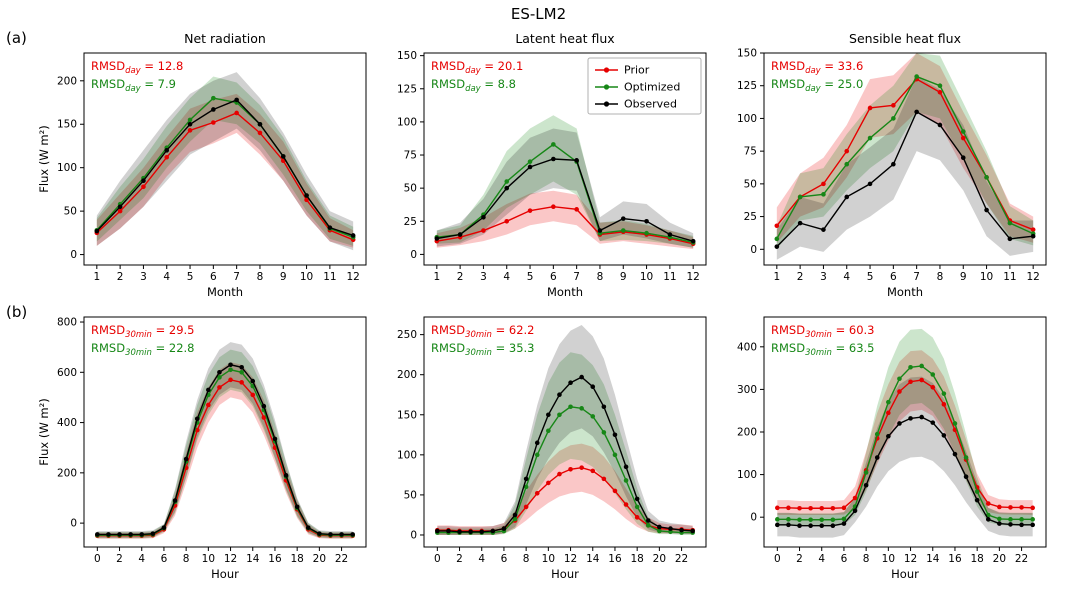 This screenshot has width=1077, height=597. Describe the element at coordinates (407, 455) in the screenshot. I see `svg-text: 100` at that location.